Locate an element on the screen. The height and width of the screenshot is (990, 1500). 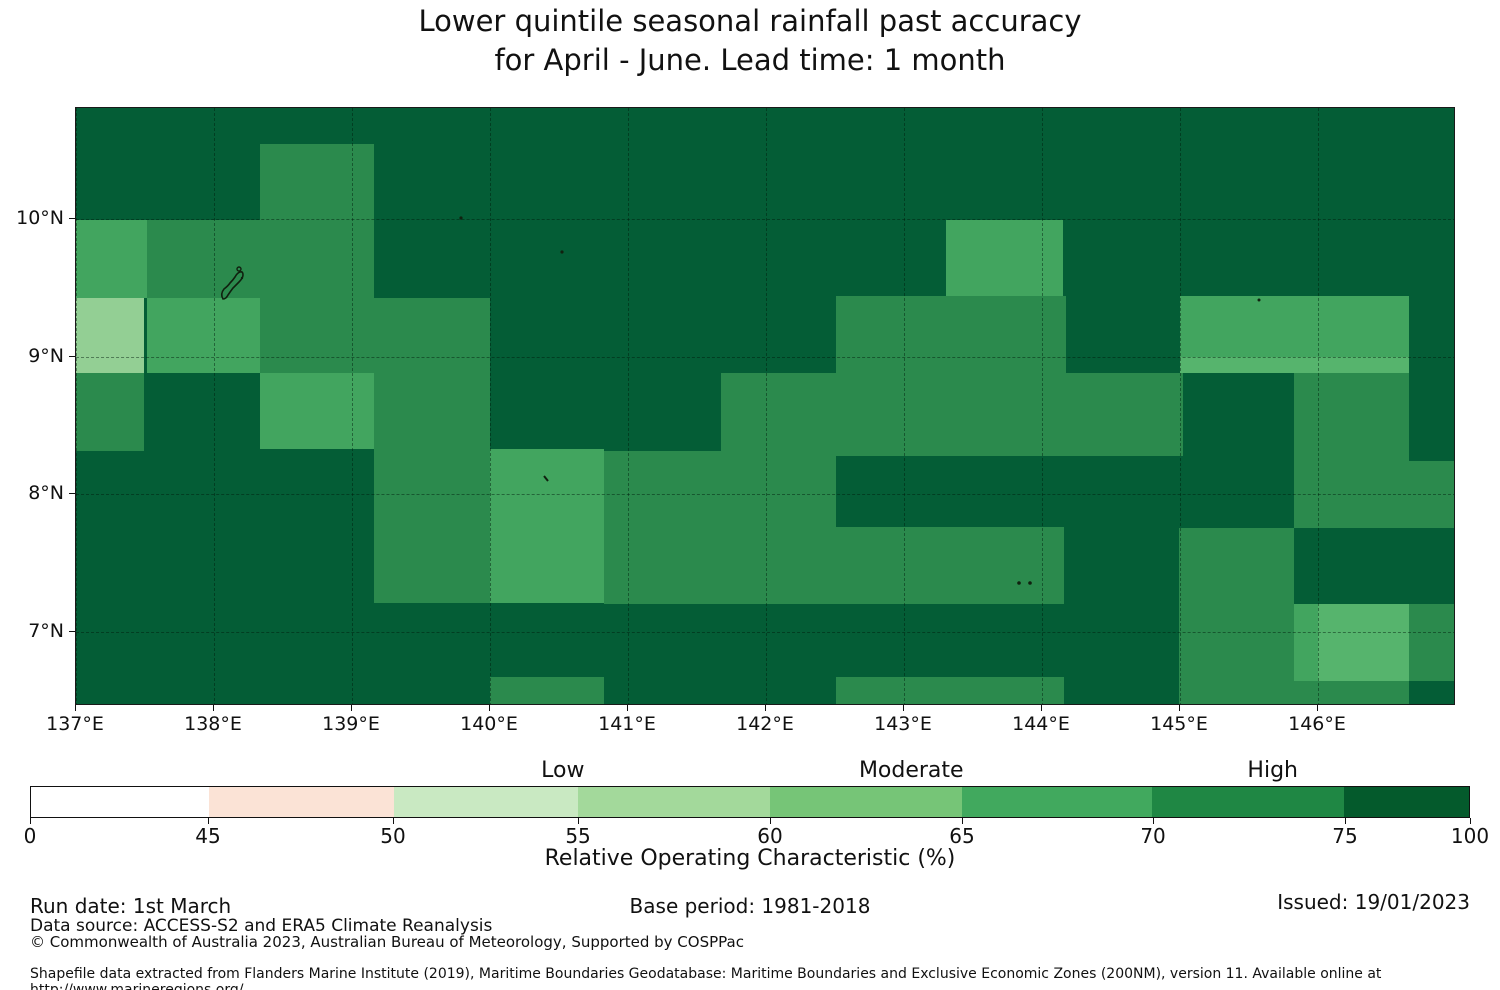
page-subtitle: for April - June. Lead time: 1 month is located at coordinates (750, 60).